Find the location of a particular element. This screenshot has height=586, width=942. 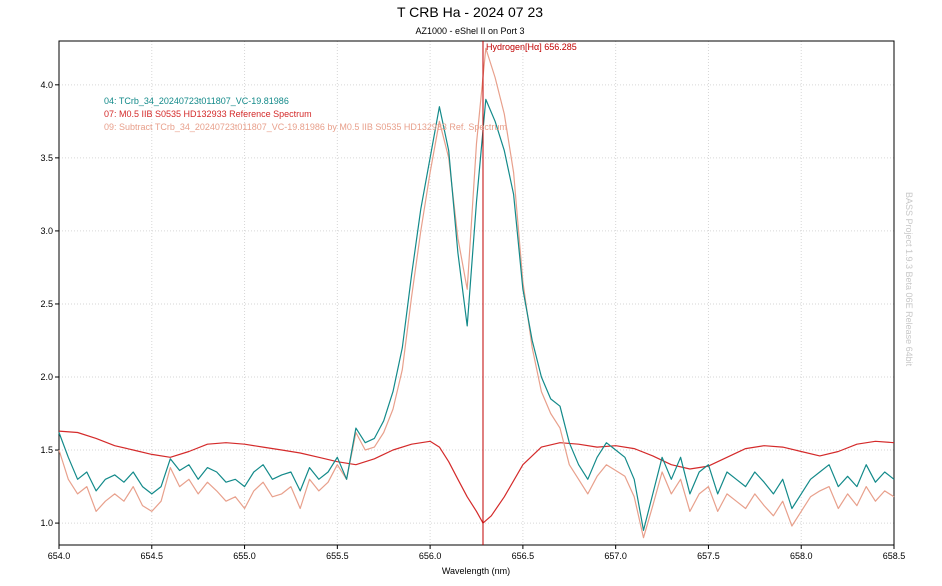

x-tick-label: 658.0 is located at coordinates (801, 556).